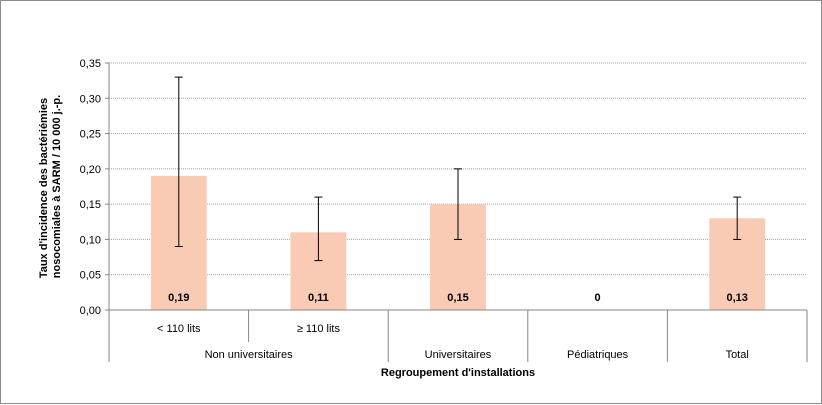 This screenshot has height=405, width=822. Describe the element at coordinates (44, 188) in the screenshot. I see `y-axis-title-line-1: Taux d'incidence des bactériémies` at that location.